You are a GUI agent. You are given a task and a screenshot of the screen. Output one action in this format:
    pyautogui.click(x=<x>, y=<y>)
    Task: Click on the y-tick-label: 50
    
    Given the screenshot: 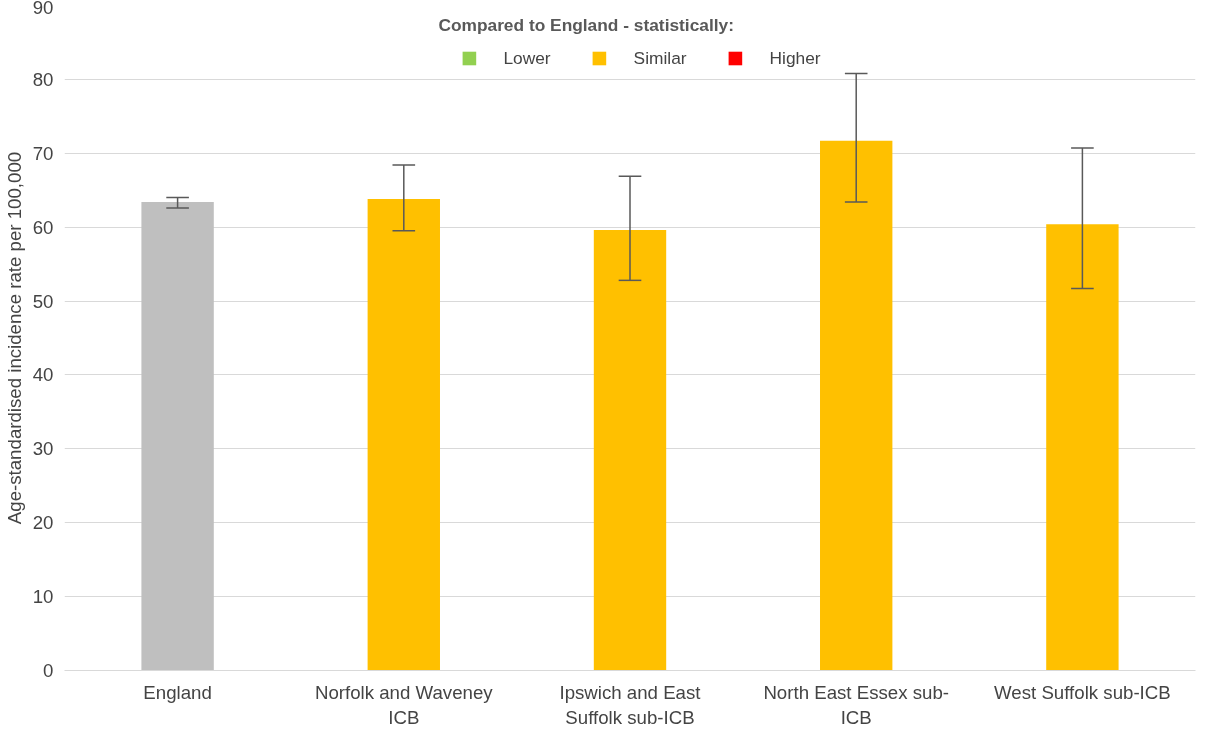 What is the action you would take?
    pyautogui.click(x=43, y=301)
    